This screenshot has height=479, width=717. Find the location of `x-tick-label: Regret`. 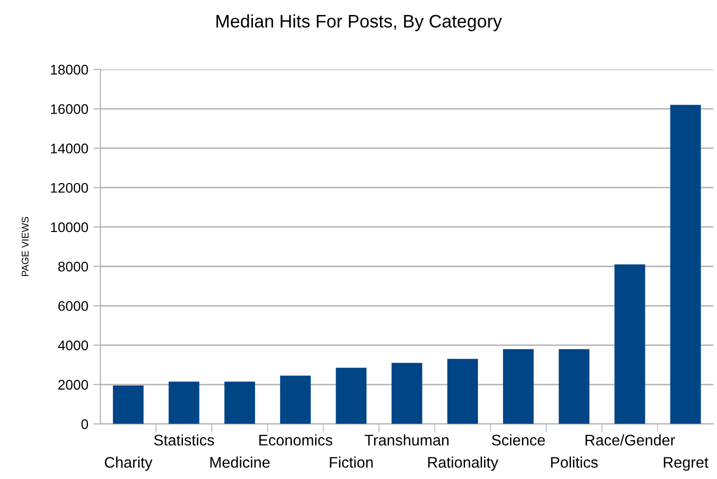

x-tick-label: Regret is located at coordinates (686, 464).